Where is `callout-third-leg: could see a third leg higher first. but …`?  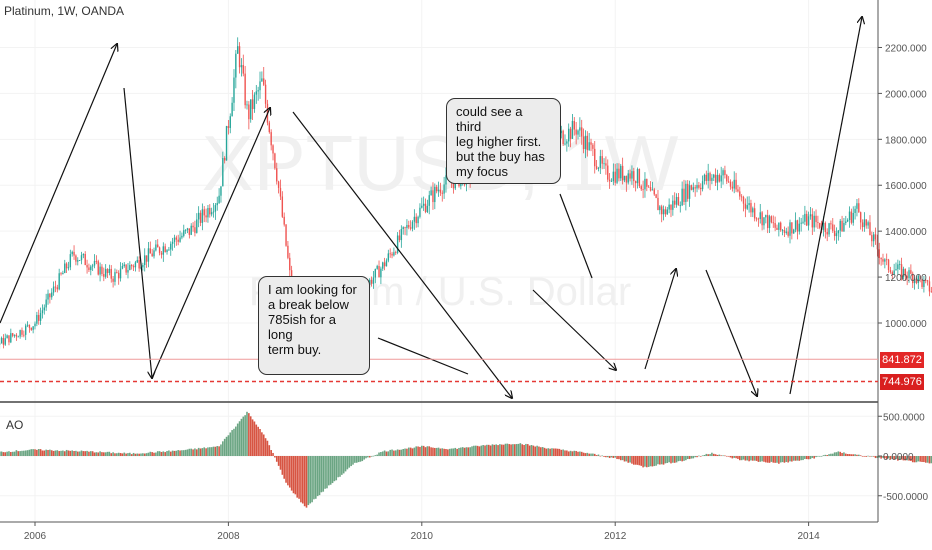 callout-third-leg: could see a third leg higher first. but … is located at coordinates (503, 141).